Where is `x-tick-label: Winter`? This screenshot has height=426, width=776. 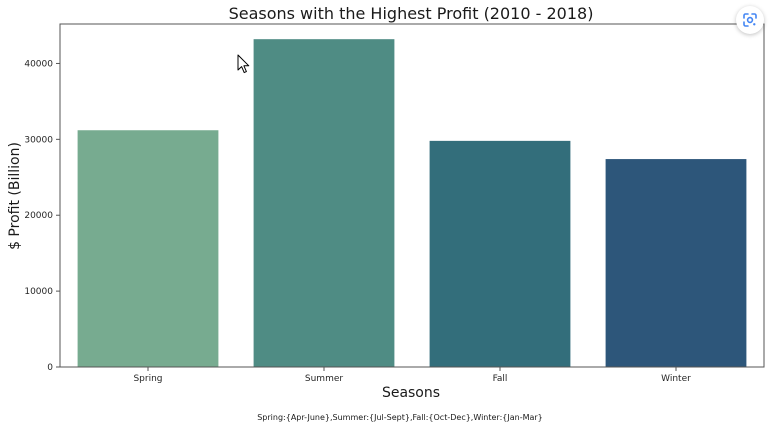
x-tick-label: Winter is located at coordinates (676, 379).